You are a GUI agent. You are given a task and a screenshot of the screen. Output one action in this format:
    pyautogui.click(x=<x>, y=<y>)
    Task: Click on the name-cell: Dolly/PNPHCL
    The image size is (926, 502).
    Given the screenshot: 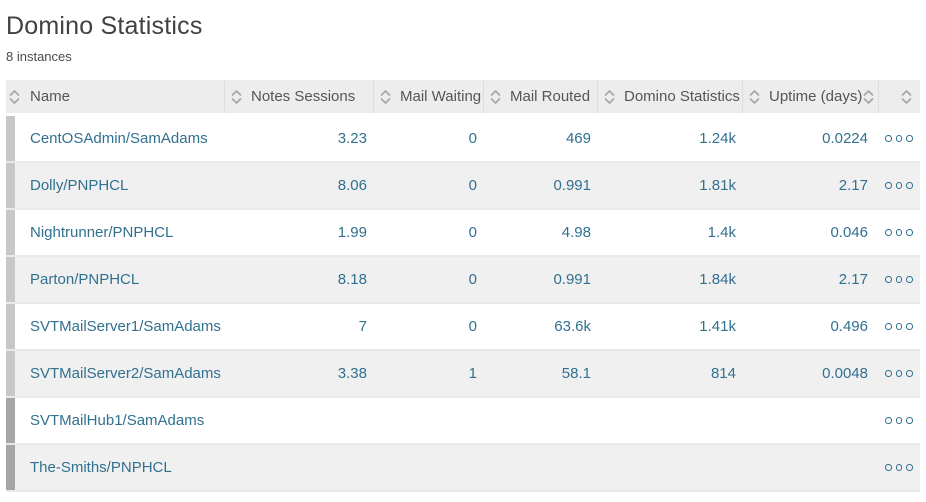 What is the action you would take?
    pyautogui.click(x=115, y=185)
    